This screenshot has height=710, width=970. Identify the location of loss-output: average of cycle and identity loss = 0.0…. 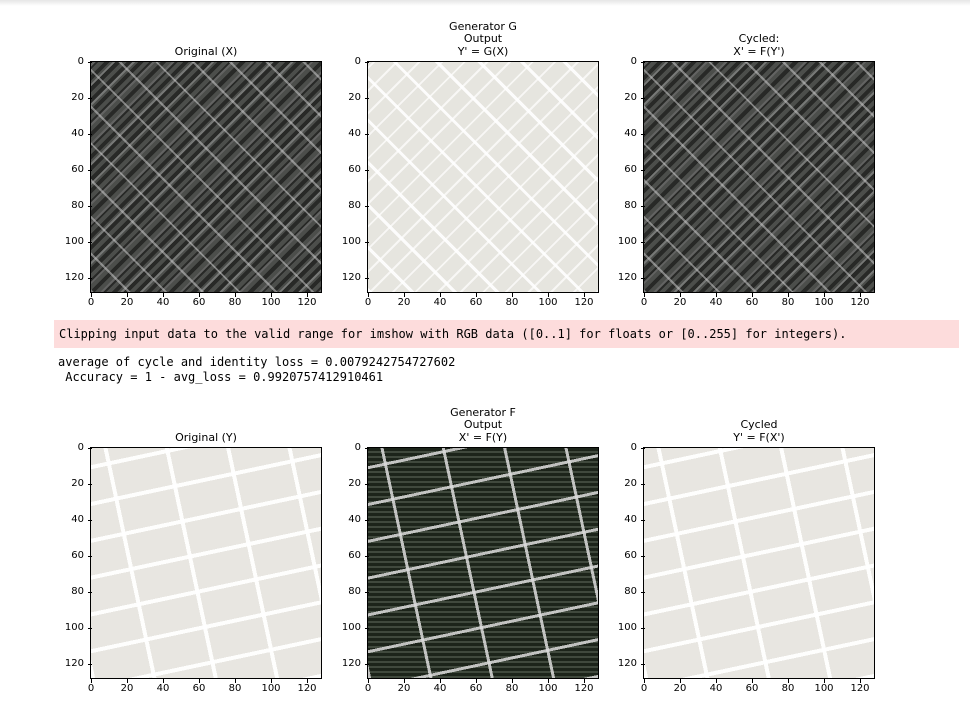
(256, 370).